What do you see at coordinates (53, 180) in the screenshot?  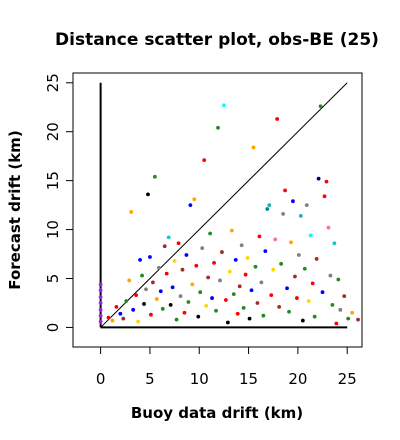 I see `y-tick-label: 15` at bounding box center [53, 180].